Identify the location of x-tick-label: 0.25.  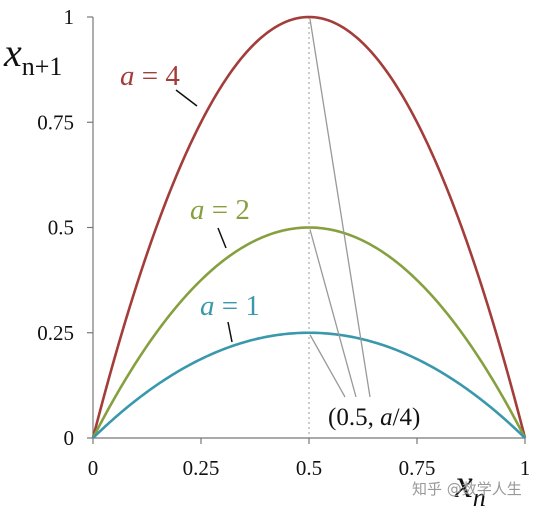
(201, 468).